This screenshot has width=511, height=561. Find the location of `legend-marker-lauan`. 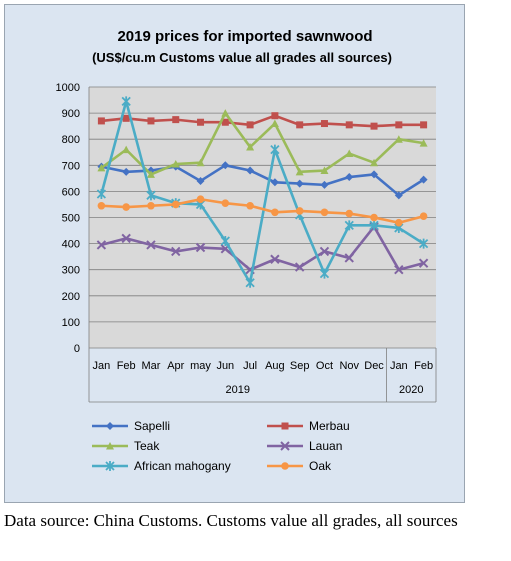

legend-marker-lauan is located at coordinates (285, 446).